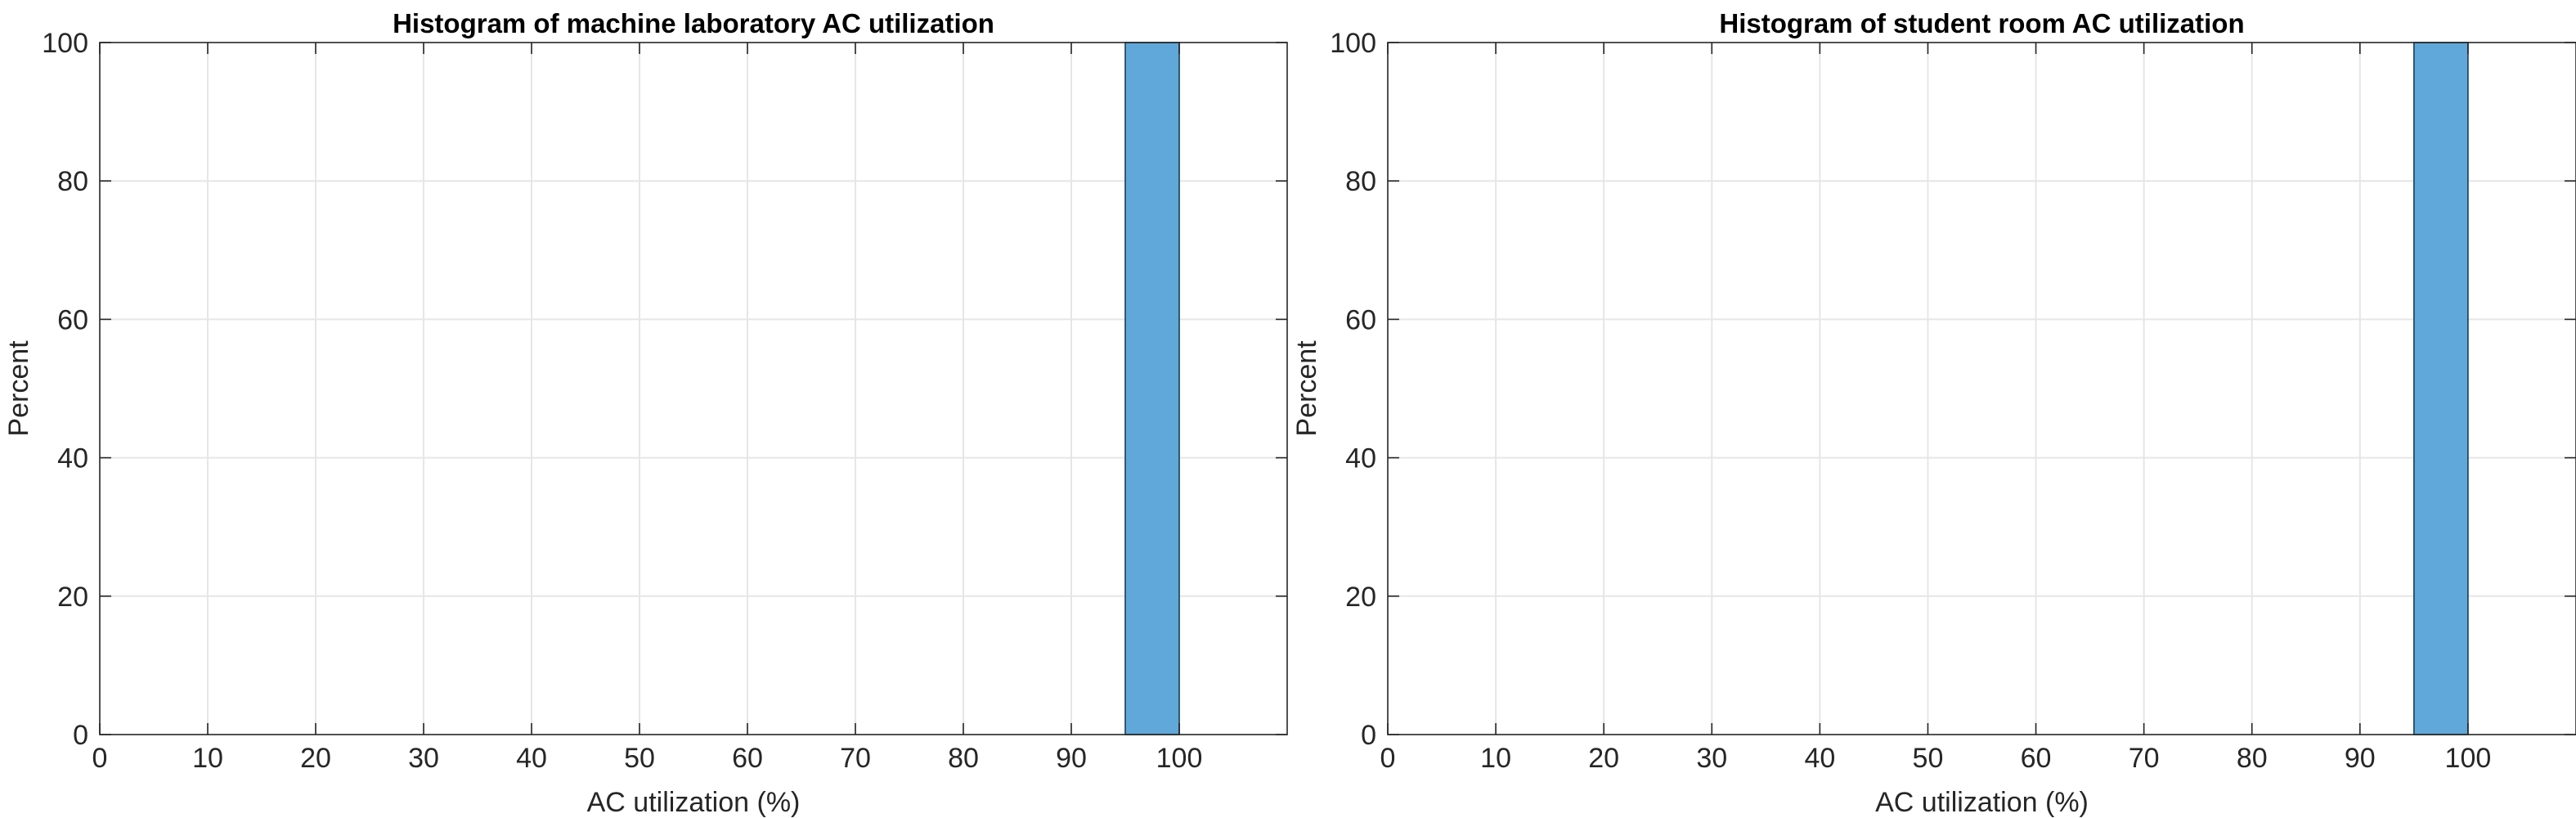 The width and height of the screenshot is (2576, 818). I want to click on chart-title: Histogram of student room AC utilization, so click(1982, 23).